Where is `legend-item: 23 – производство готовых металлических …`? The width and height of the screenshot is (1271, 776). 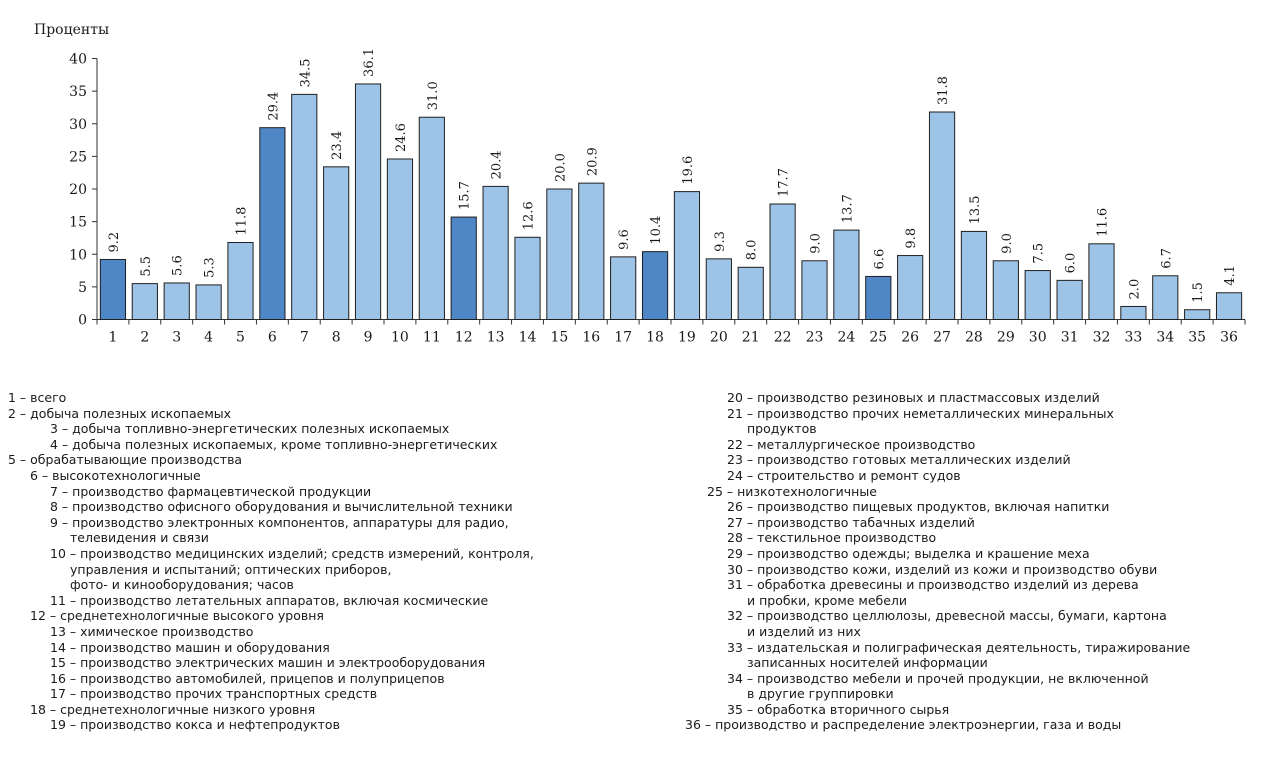
legend-item: 23 – производство готовых металлических … is located at coordinates (975, 460).